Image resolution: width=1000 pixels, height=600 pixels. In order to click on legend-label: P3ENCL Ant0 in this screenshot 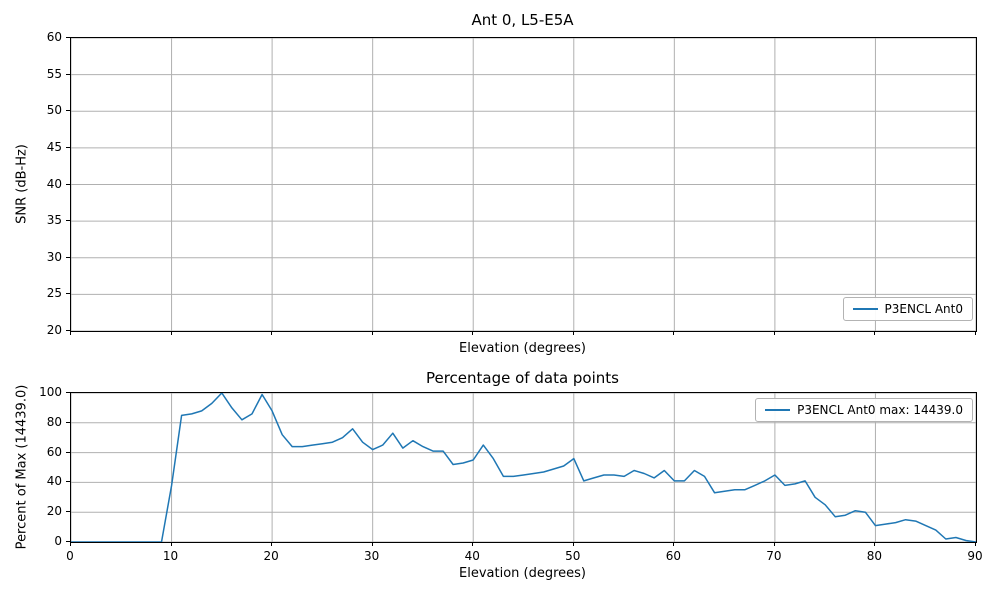, I will do `click(923, 309)`.